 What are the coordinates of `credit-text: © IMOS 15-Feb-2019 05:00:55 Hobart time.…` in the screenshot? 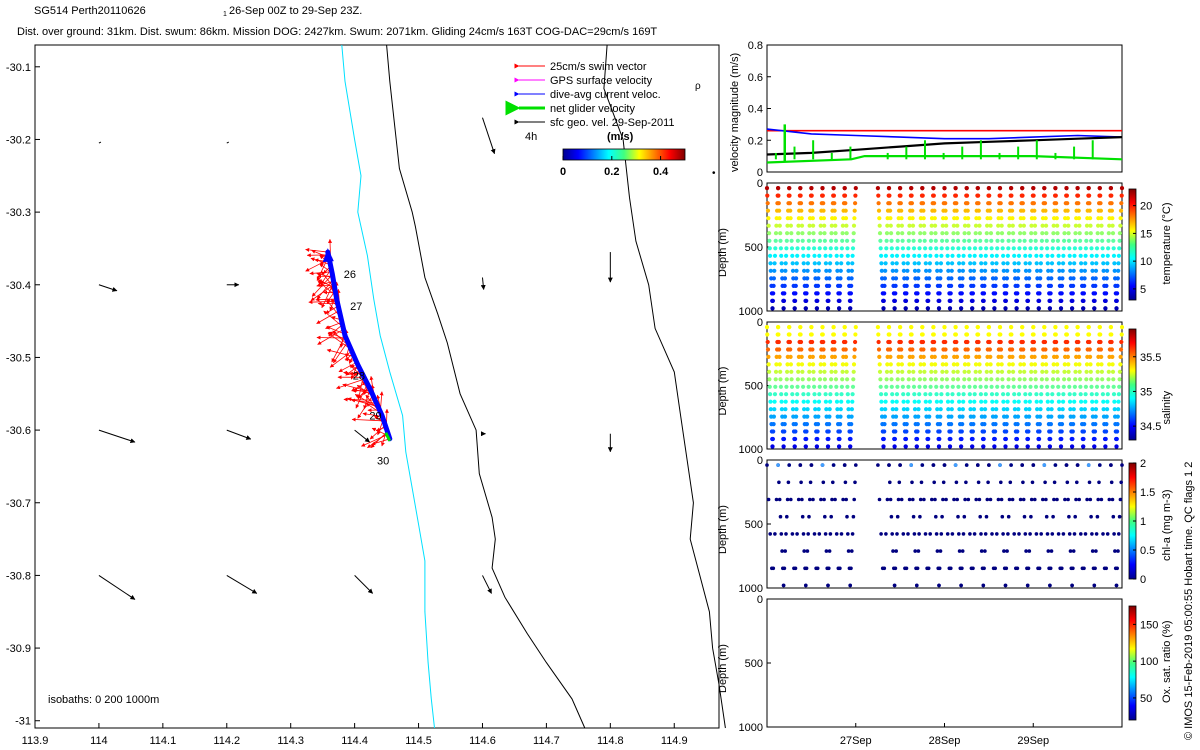 It's located at (1189, 601).